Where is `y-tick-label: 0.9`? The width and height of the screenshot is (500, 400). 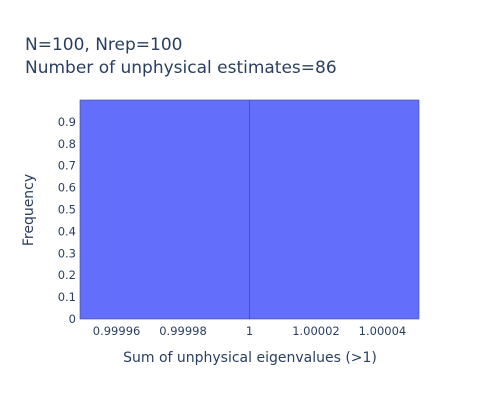 y-tick-label: 0.9 is located at coordinates (67, 122).